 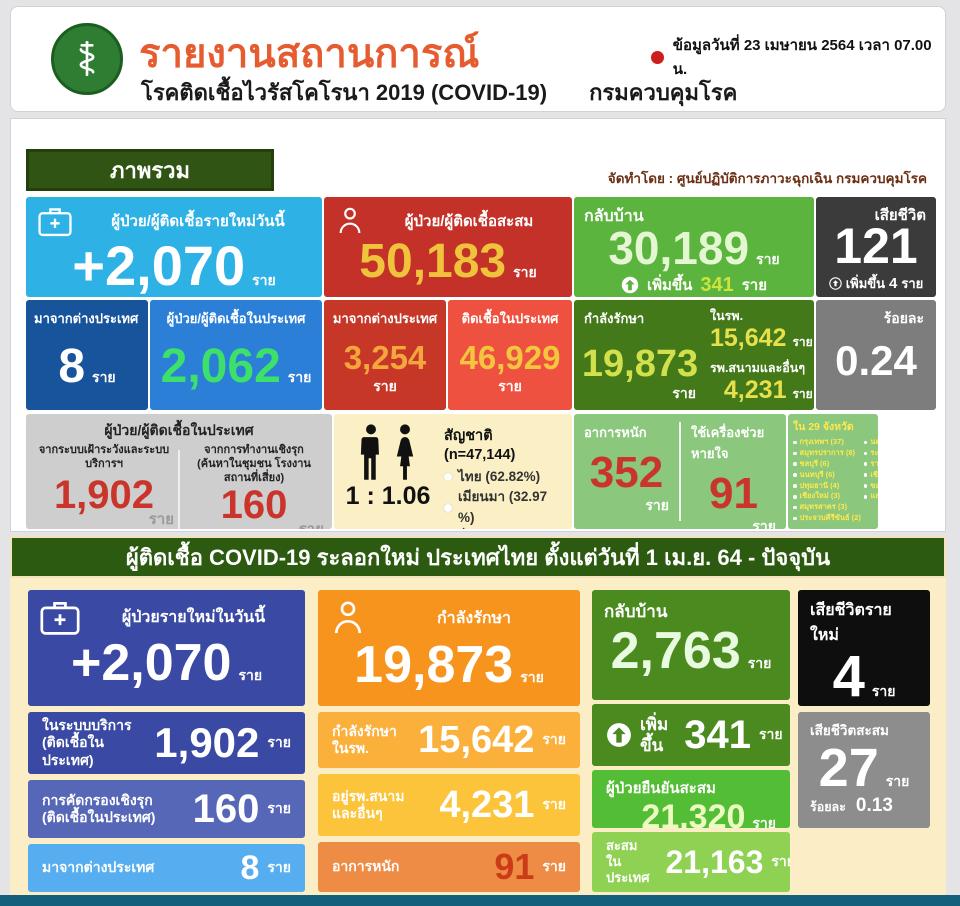 I want to click on proactive-value: 160, so click(x=254, y=505).